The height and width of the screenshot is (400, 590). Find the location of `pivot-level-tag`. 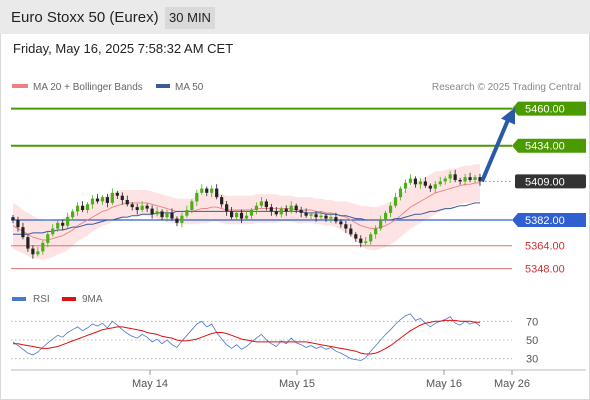

pivot-level-tag is located at coordinates (549, 220).